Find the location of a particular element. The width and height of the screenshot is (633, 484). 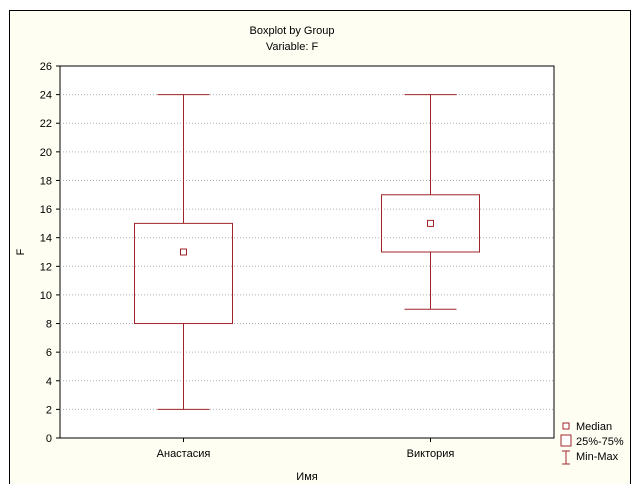

legend-median-marker is located at coordinates (566, 426).